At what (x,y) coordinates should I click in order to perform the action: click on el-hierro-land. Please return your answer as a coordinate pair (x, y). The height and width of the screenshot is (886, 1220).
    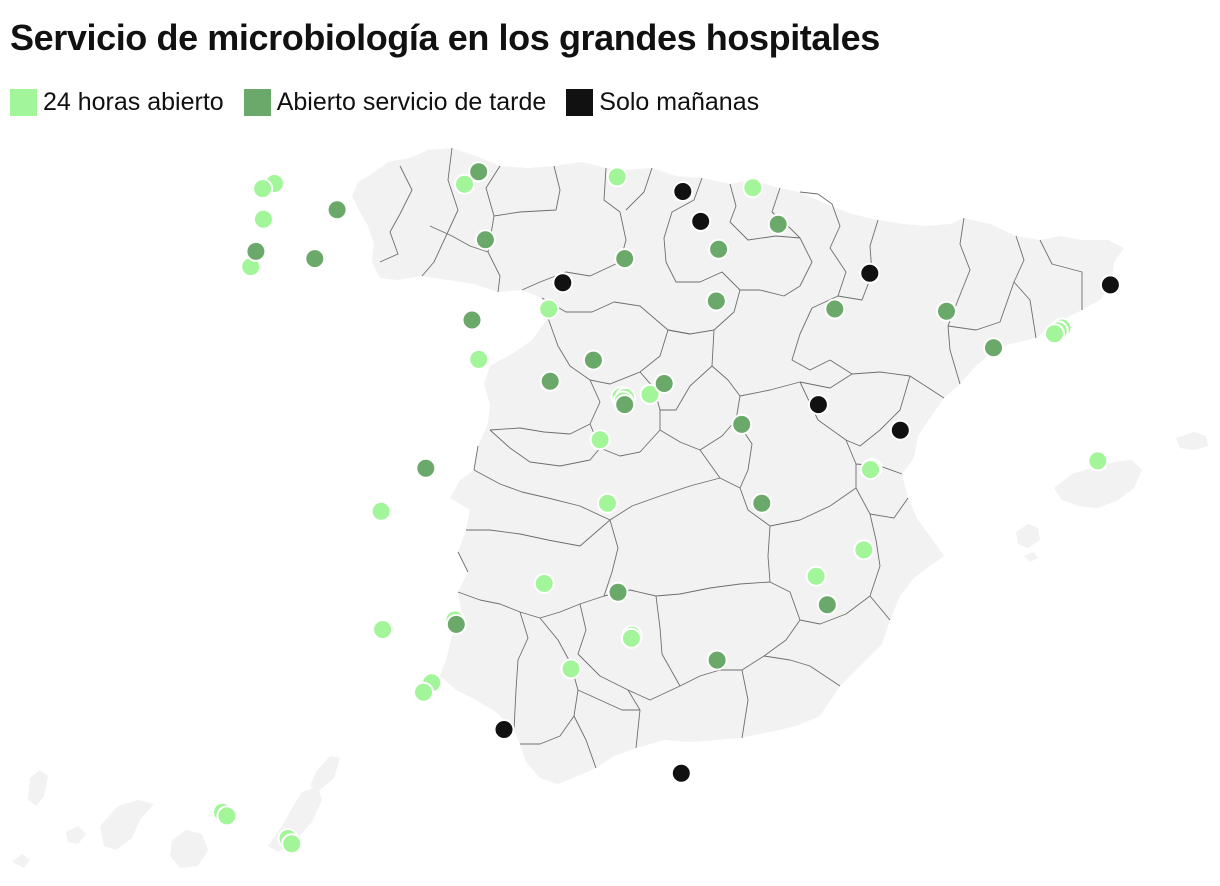
    Looking at the image, I should click on (21, 861).